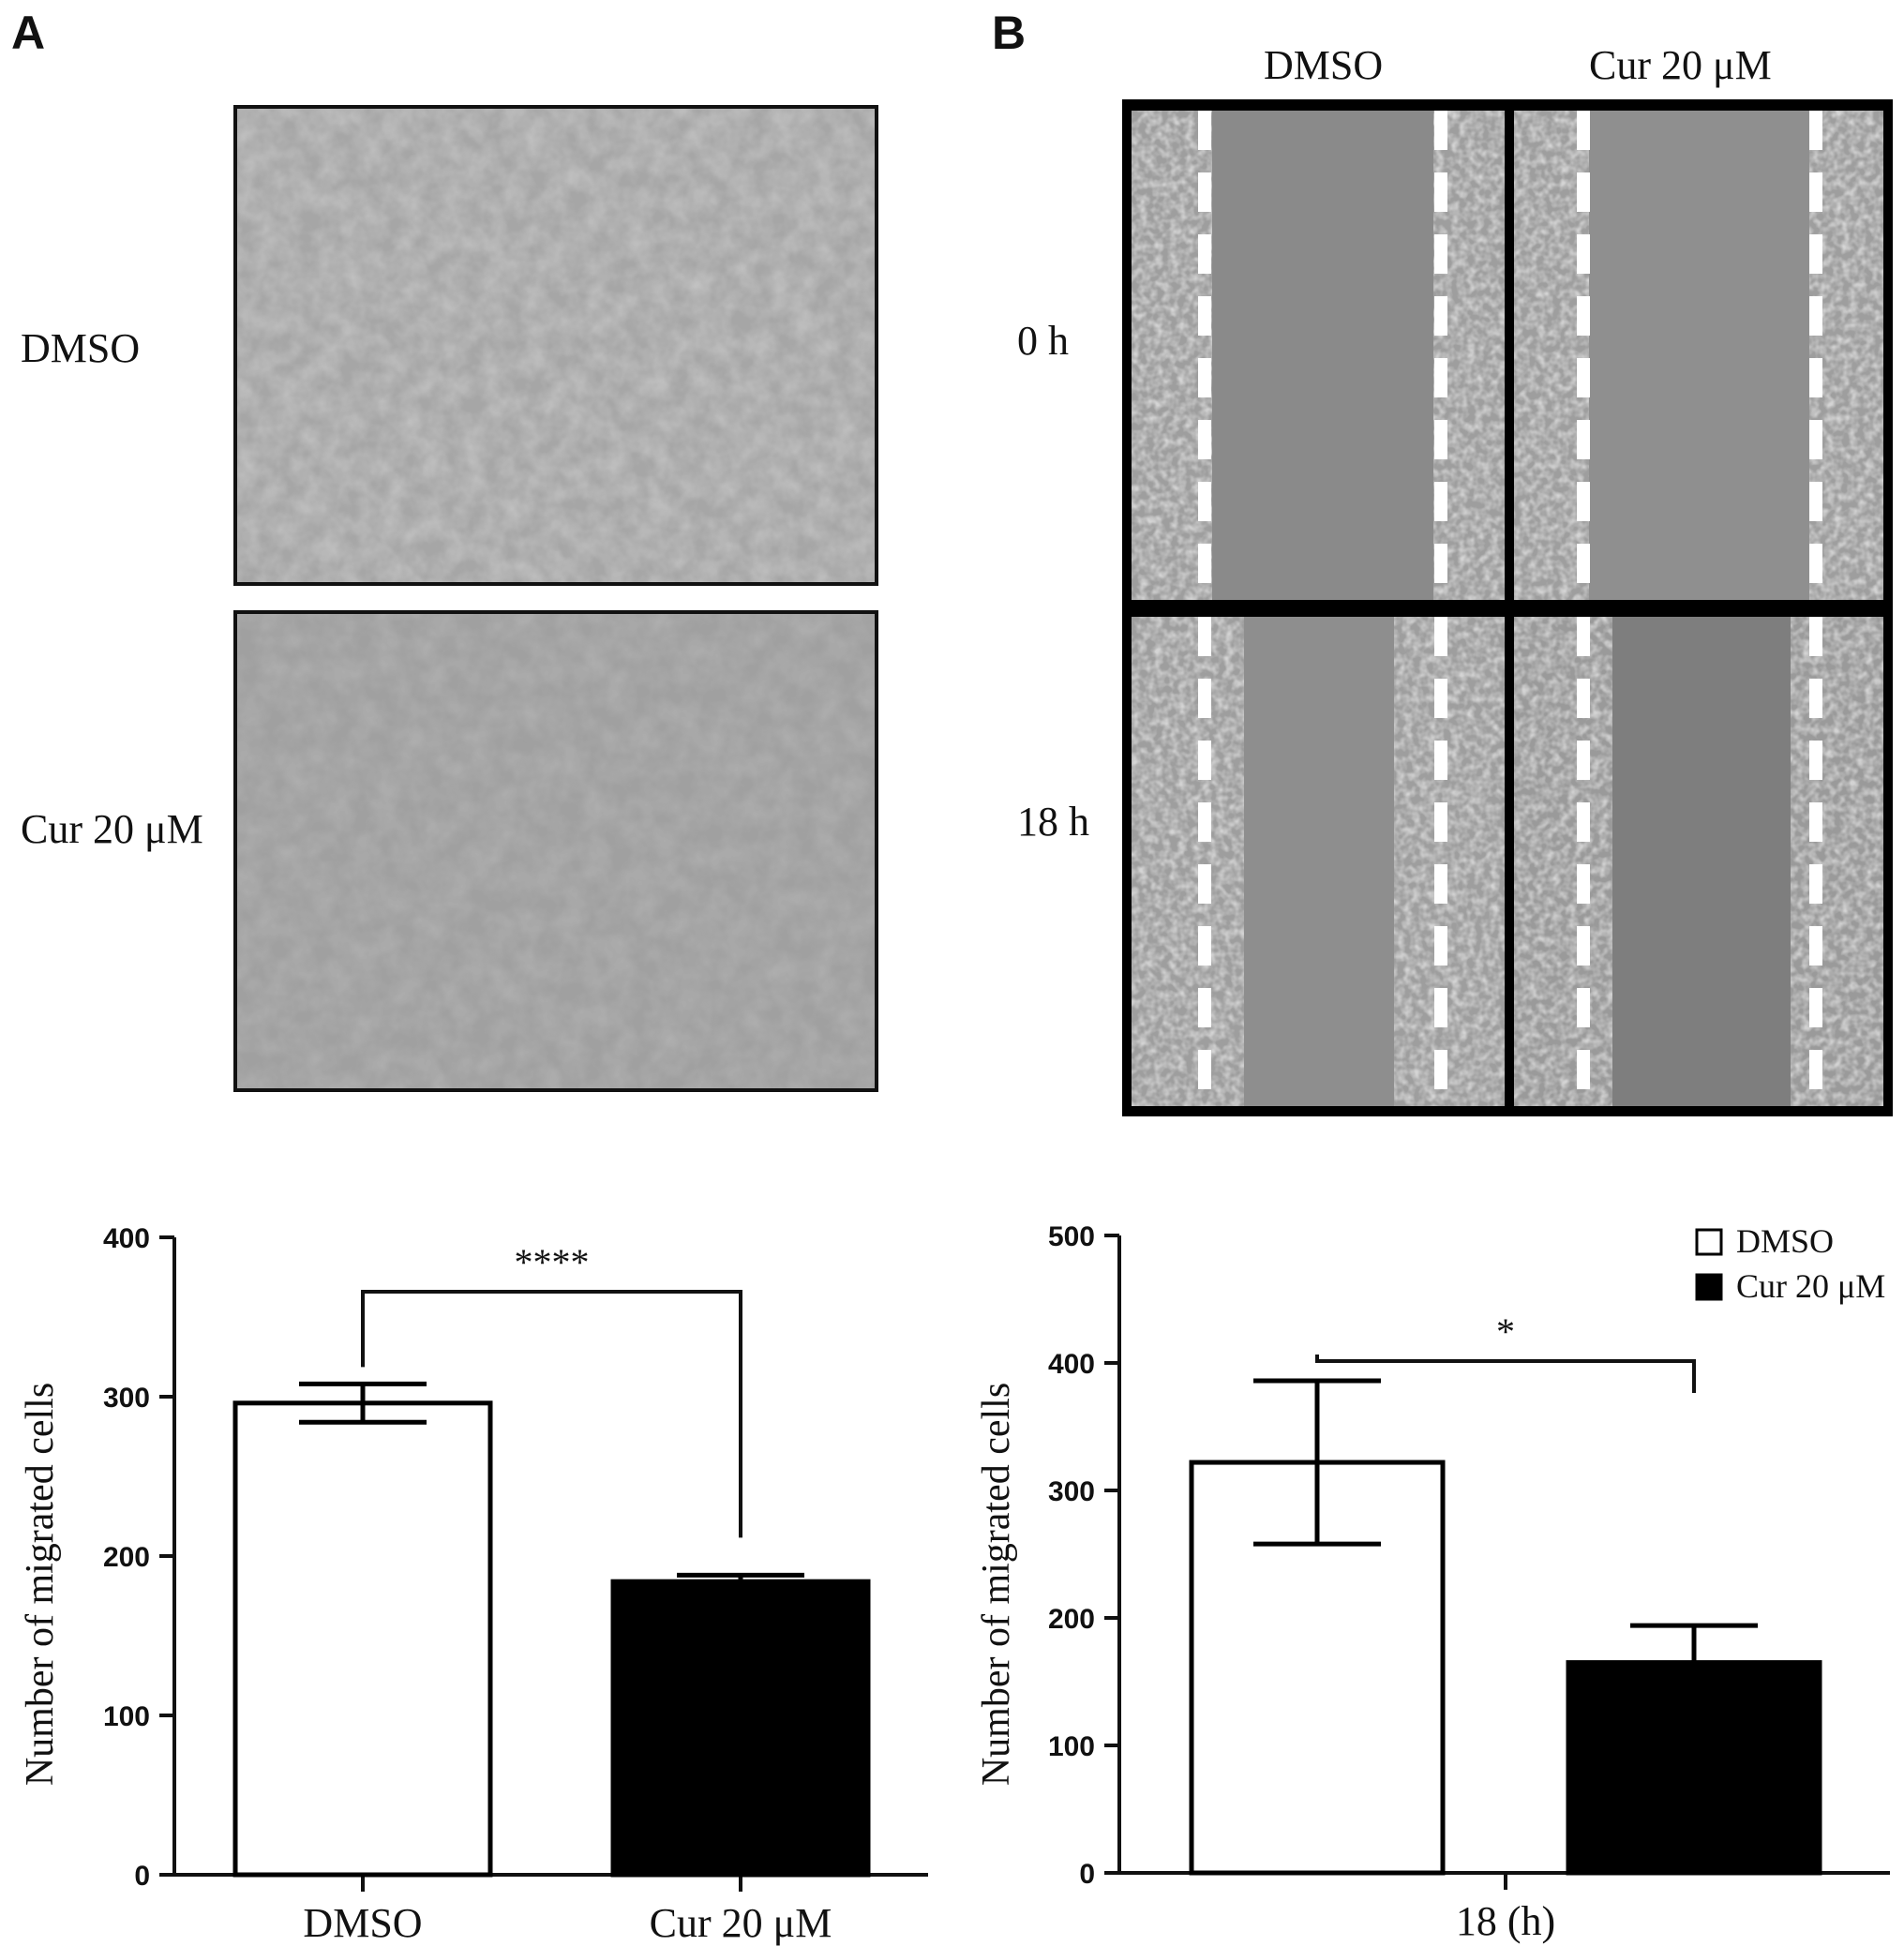 The image size is (1904, 1946). I want to click on panel-b-row-label-0h: 0 h, so click(1043, 341).